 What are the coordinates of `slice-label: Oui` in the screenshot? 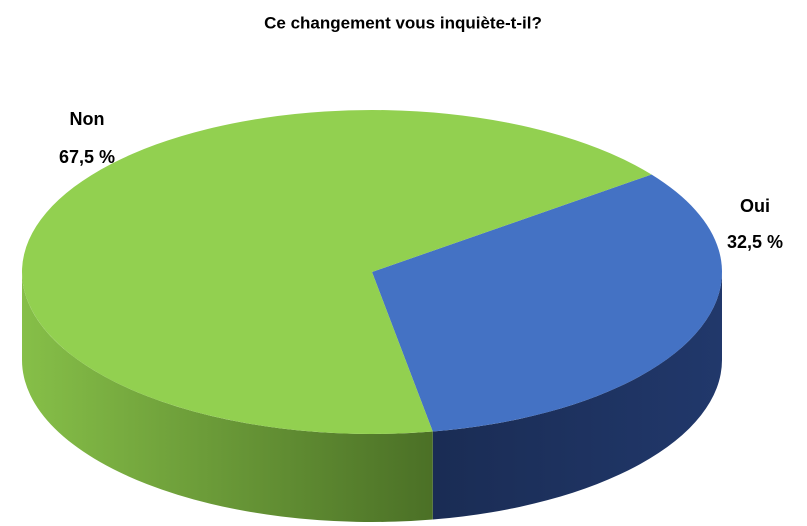 It's located at (755, 206).